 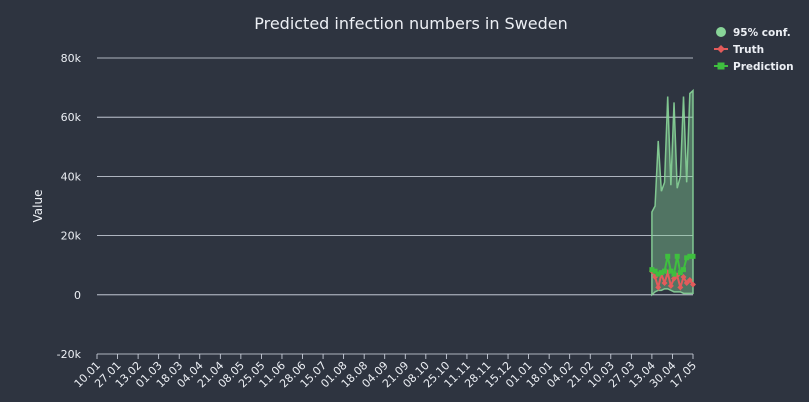 What do you see at coordinates (77, 295) in the screenshot?
I see `y-tick-label: 0` at bounding box center [77, 295].